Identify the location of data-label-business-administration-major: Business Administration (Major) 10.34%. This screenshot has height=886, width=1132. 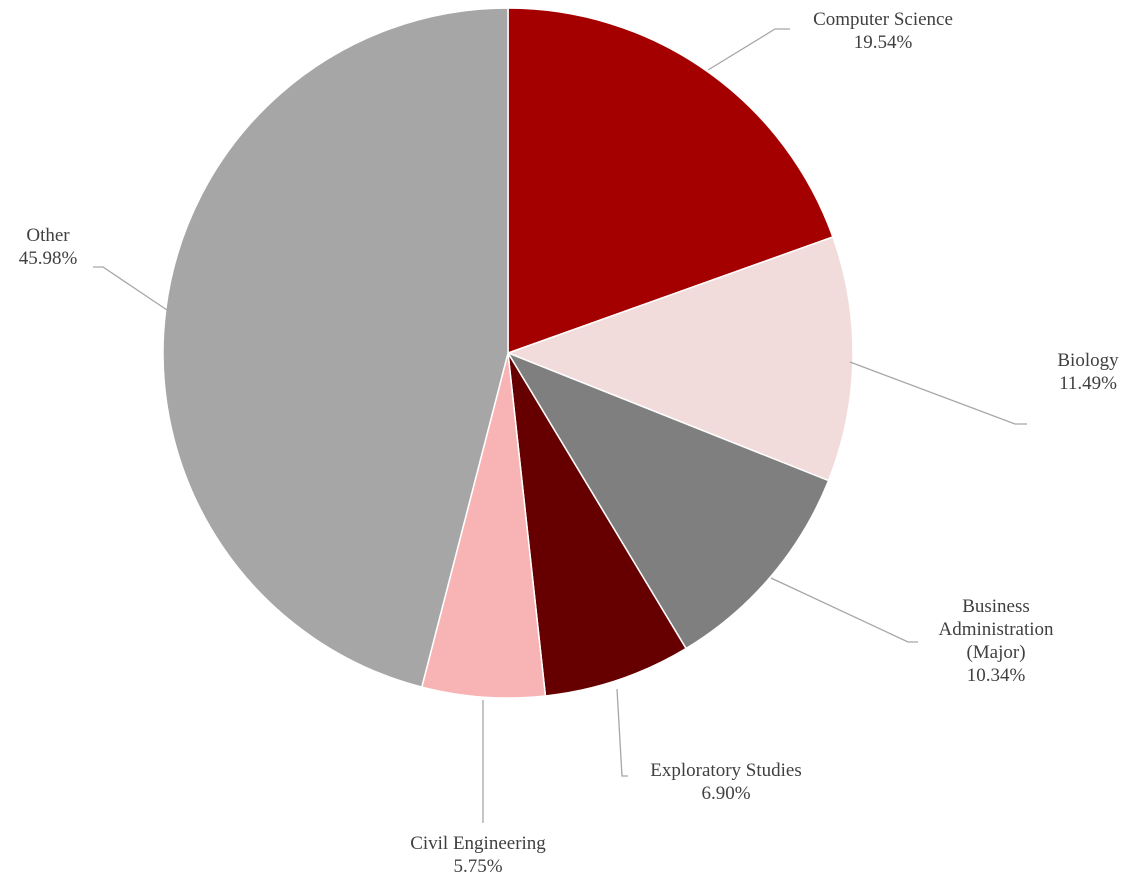
(996, 641).